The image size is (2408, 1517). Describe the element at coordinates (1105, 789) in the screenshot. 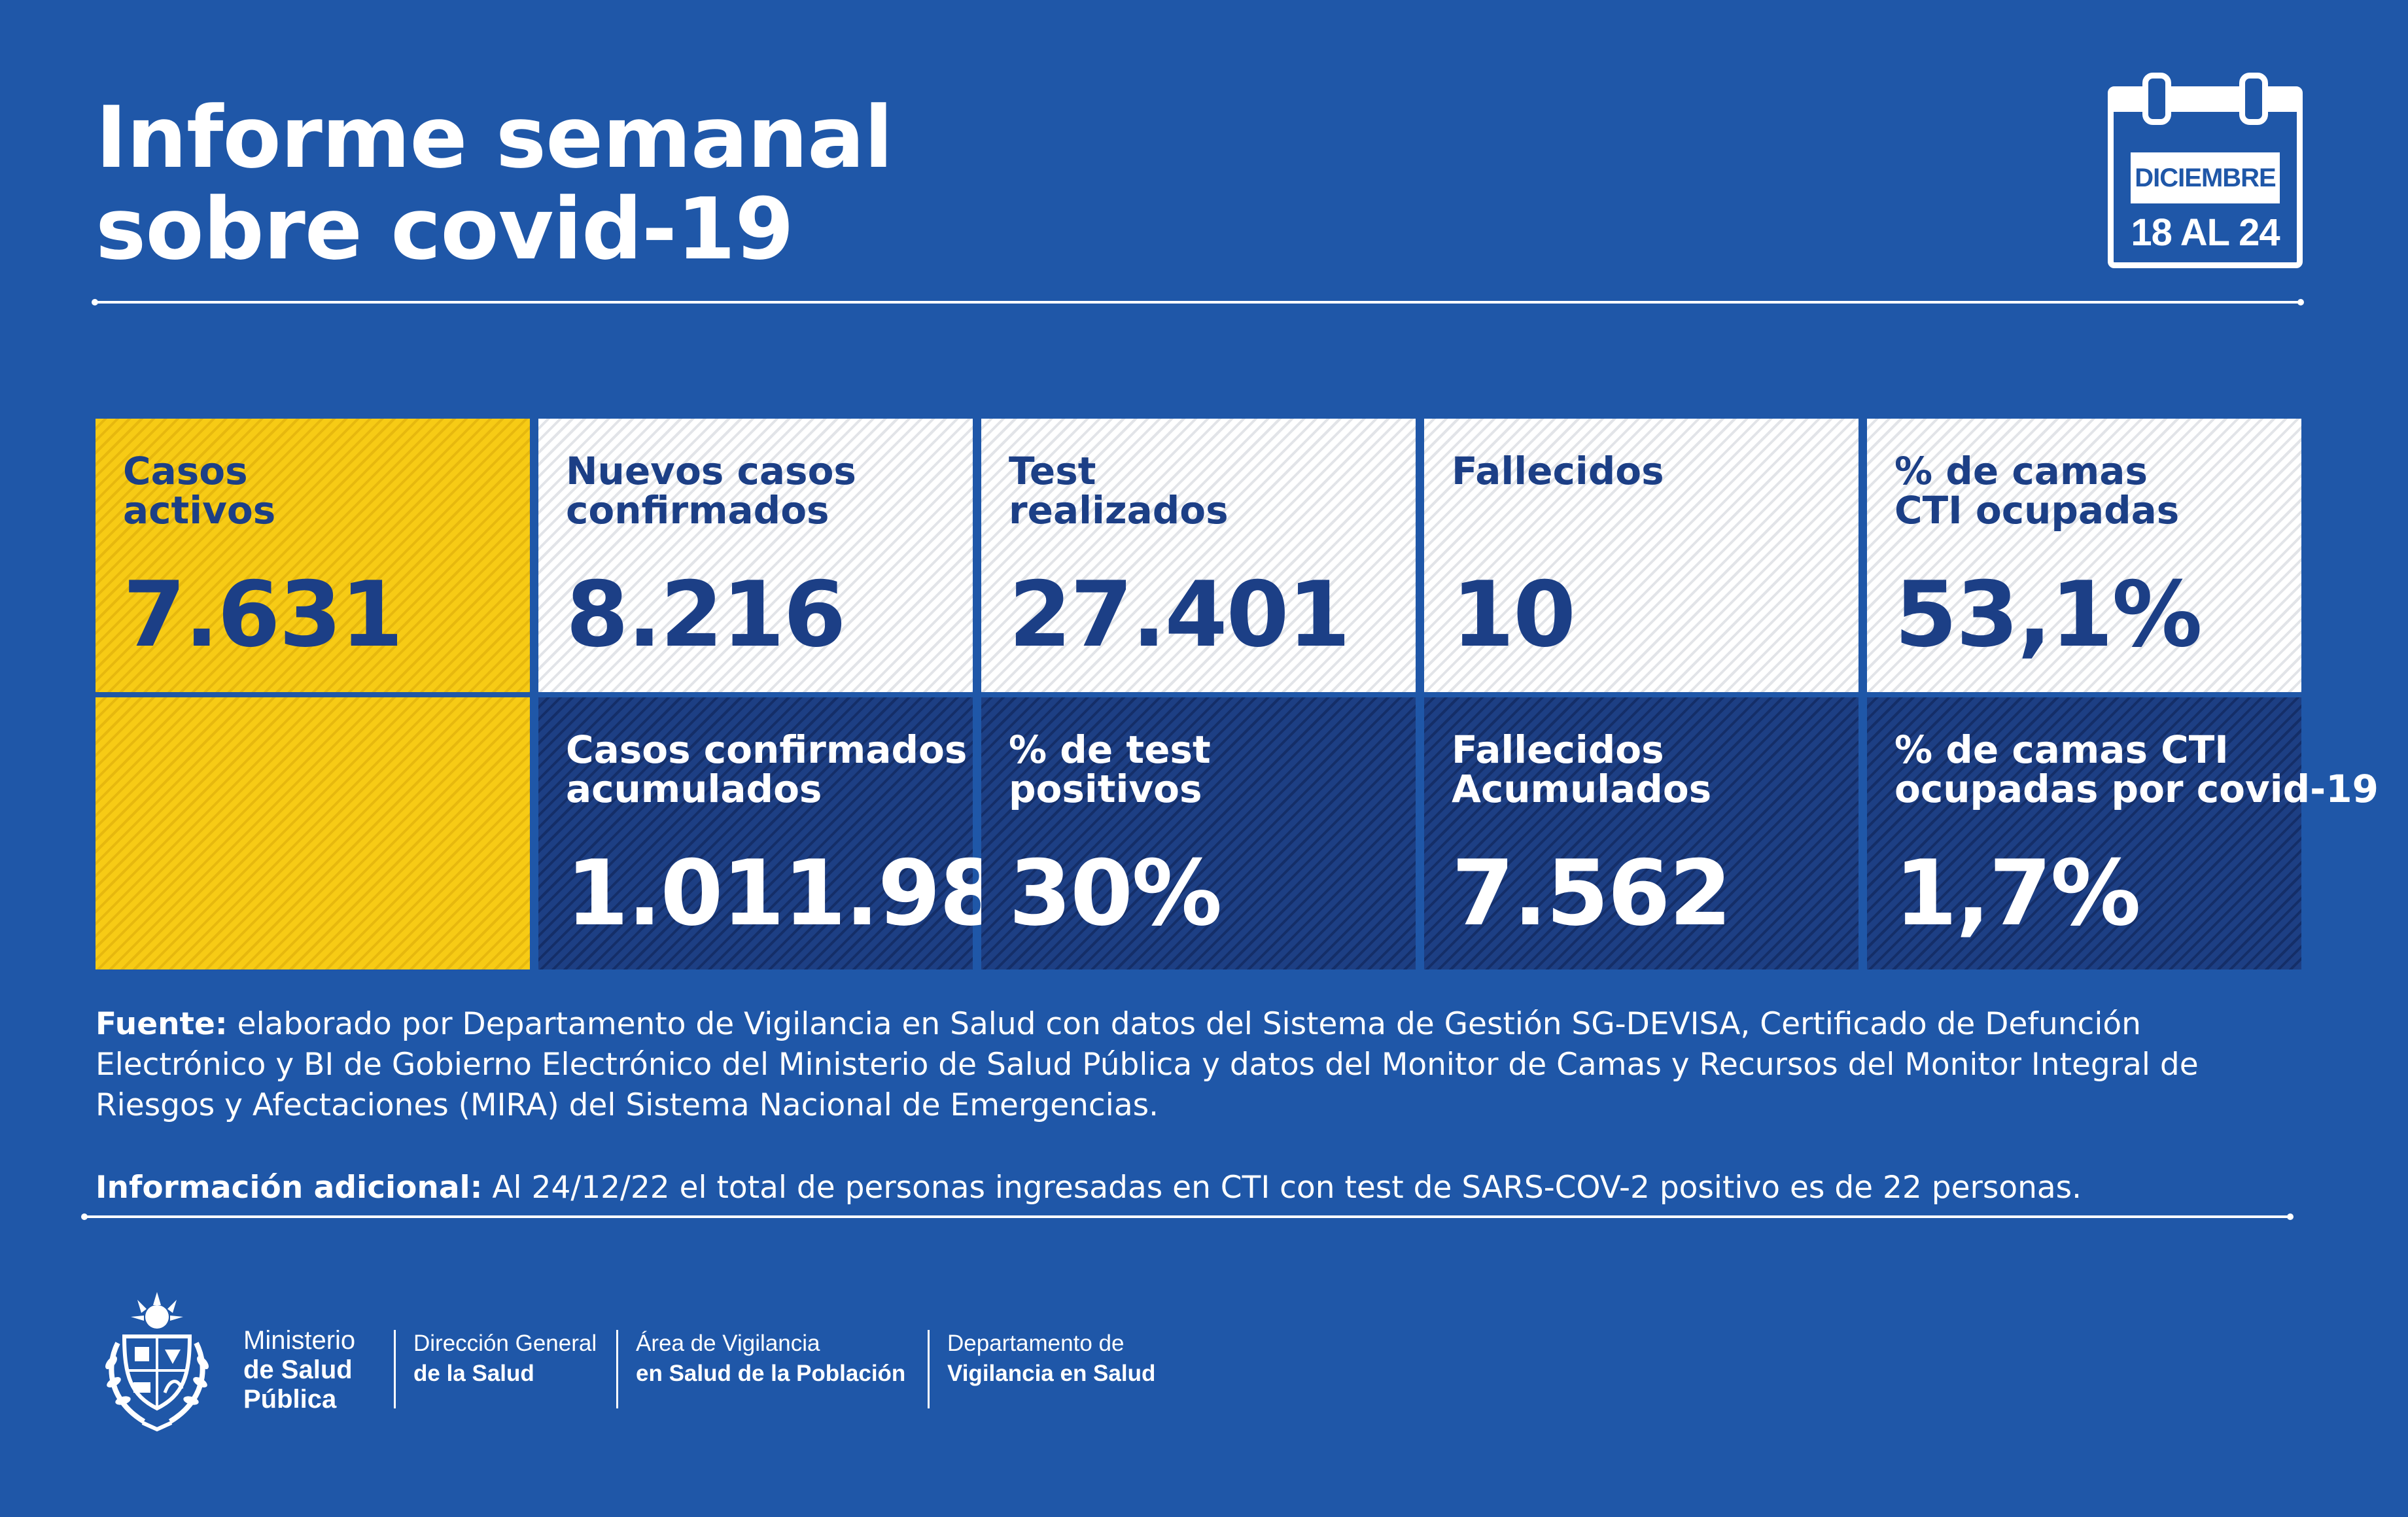

I see `stat-label: positivos` at that location.